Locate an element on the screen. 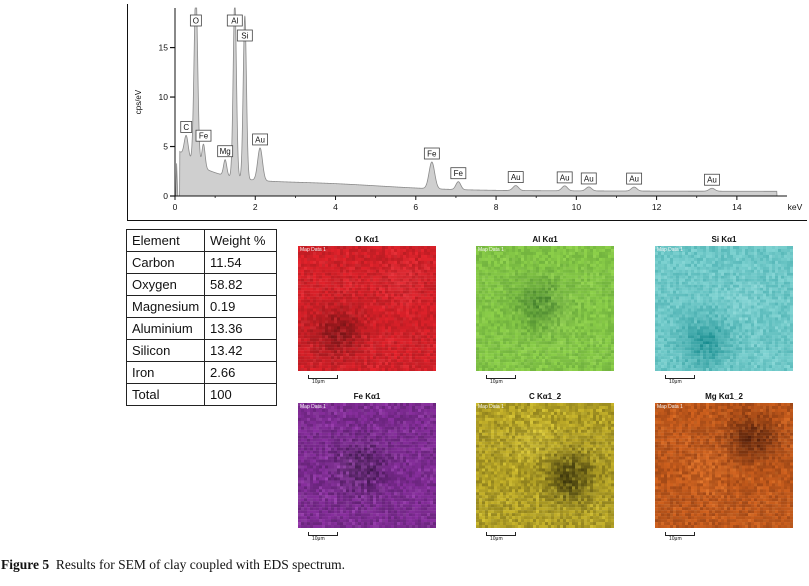 Image resolution: width=809 pixels, height=586 pixels. element-name: Aluminium is located at coordinates (165, 328).